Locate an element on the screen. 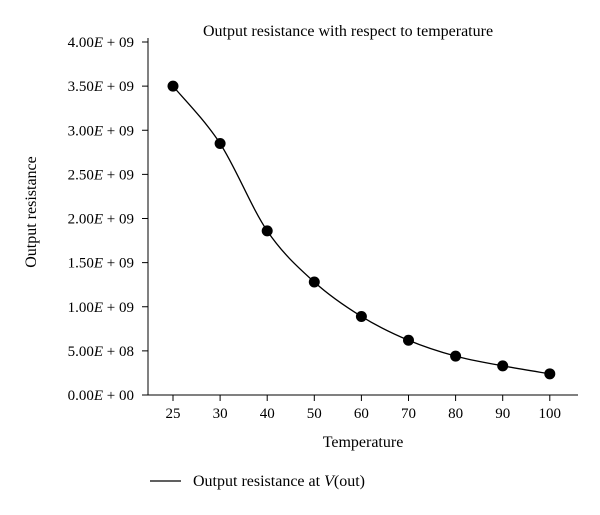  y-tick-label: 3.00E + 09 is located at coordinates (101, 131).